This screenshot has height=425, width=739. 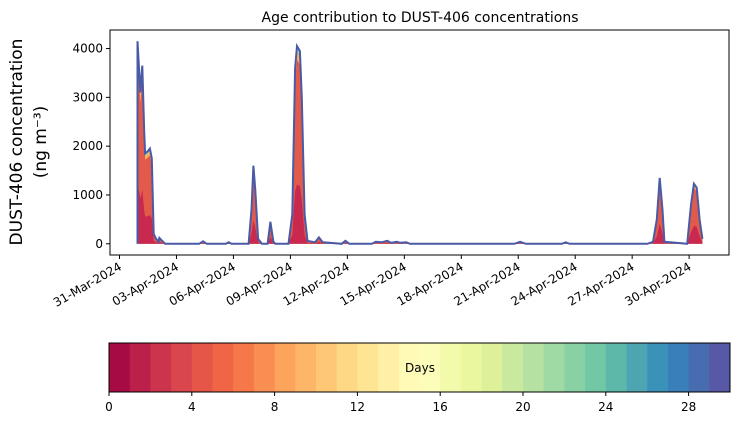 What do you see at coordinates (99, 244) in the screenshot?
I see `y-tick-label: 0` at bounding box center [99, 244].